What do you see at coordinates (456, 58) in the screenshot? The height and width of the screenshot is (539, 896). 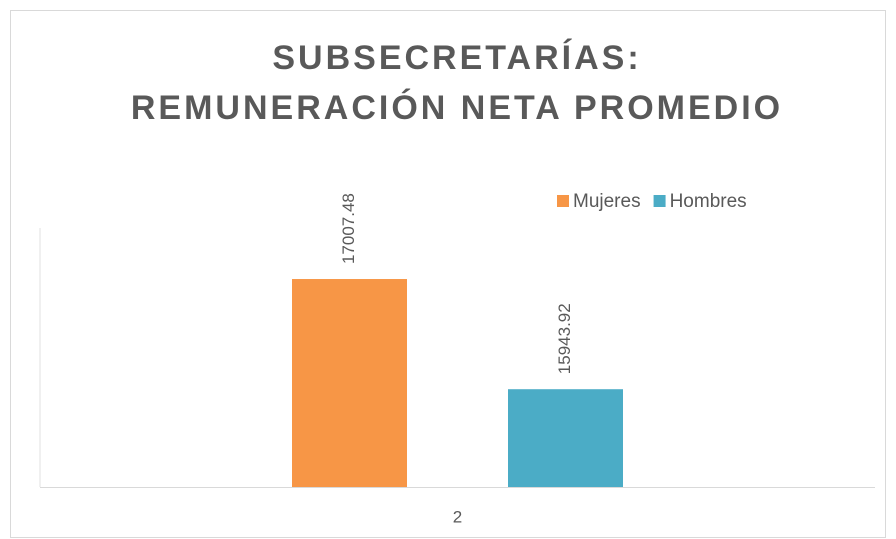 I see `chart-title: SUBSECRETARÍAS:` at bounding box center [456, 58].